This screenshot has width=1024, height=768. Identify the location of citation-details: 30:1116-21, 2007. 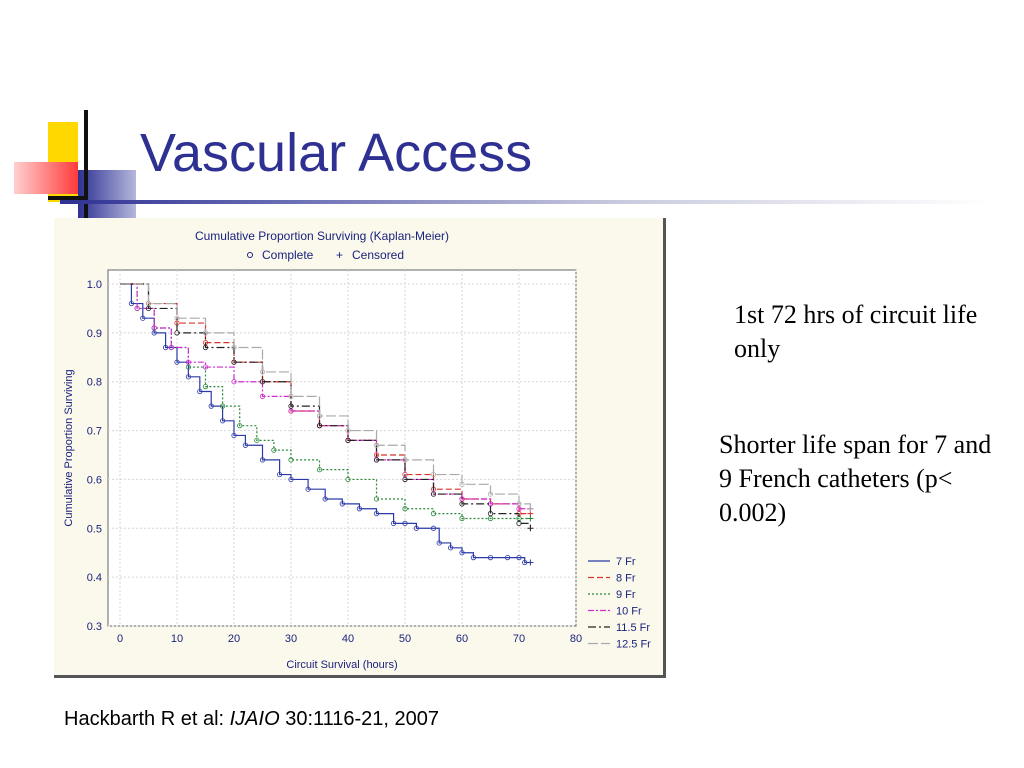
(359, 719).